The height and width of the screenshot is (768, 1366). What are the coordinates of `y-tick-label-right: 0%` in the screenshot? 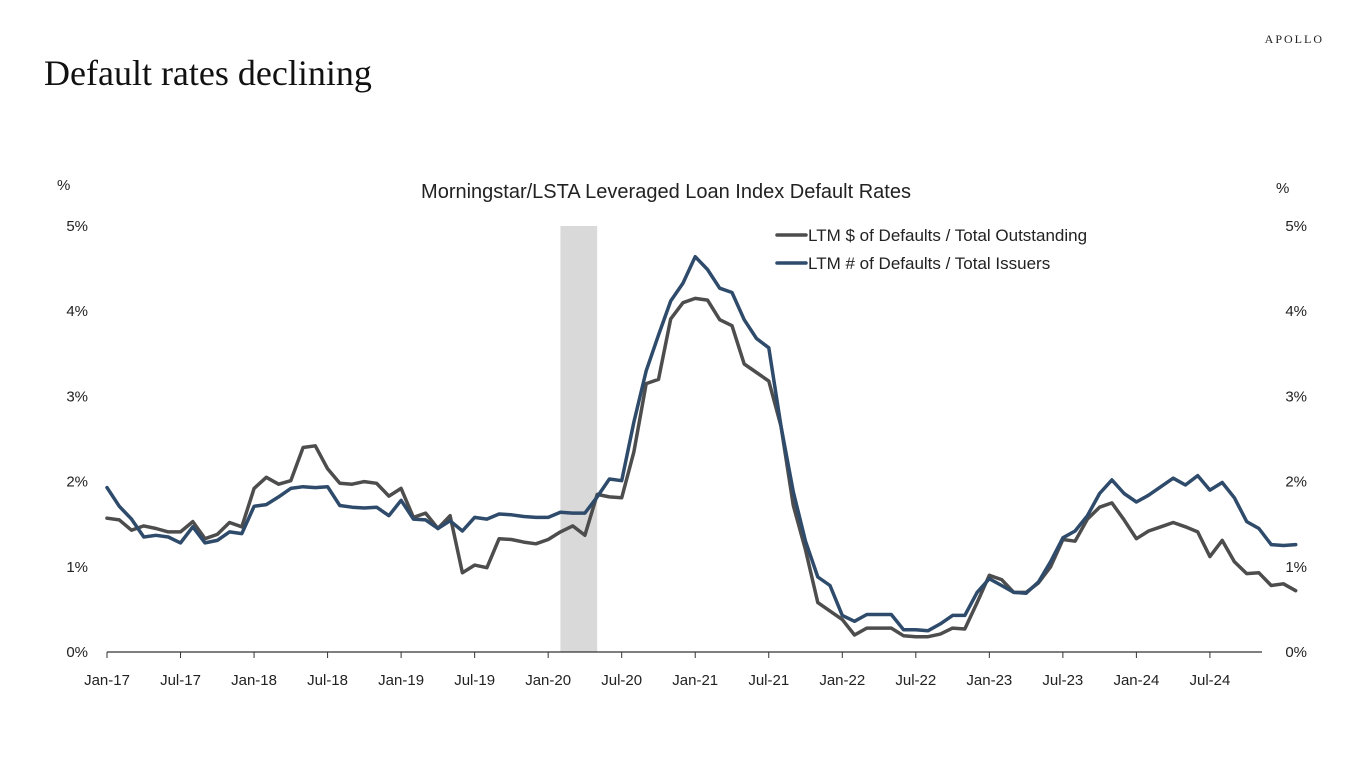 It's located at (1296, 652).